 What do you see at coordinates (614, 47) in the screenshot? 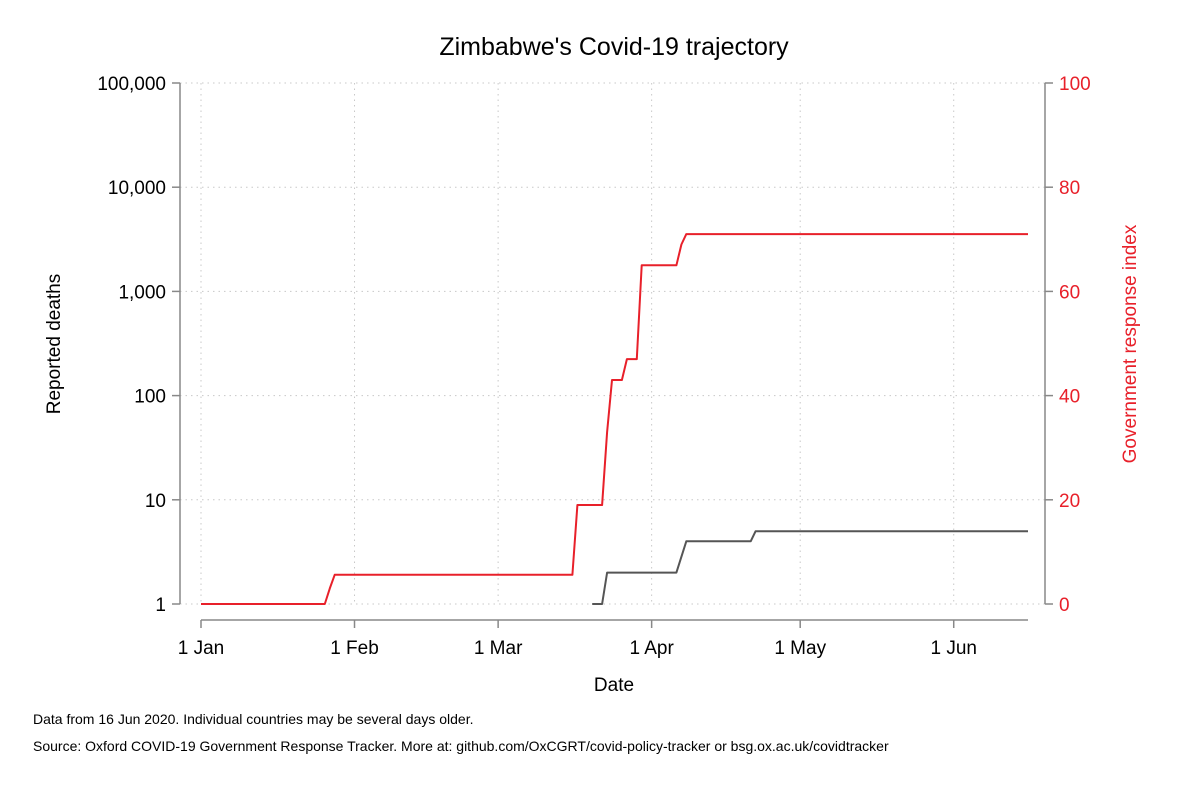
I see `chart-title: Zimbabwe's Covid-19 trajectory` at bounding box center [614, 47].